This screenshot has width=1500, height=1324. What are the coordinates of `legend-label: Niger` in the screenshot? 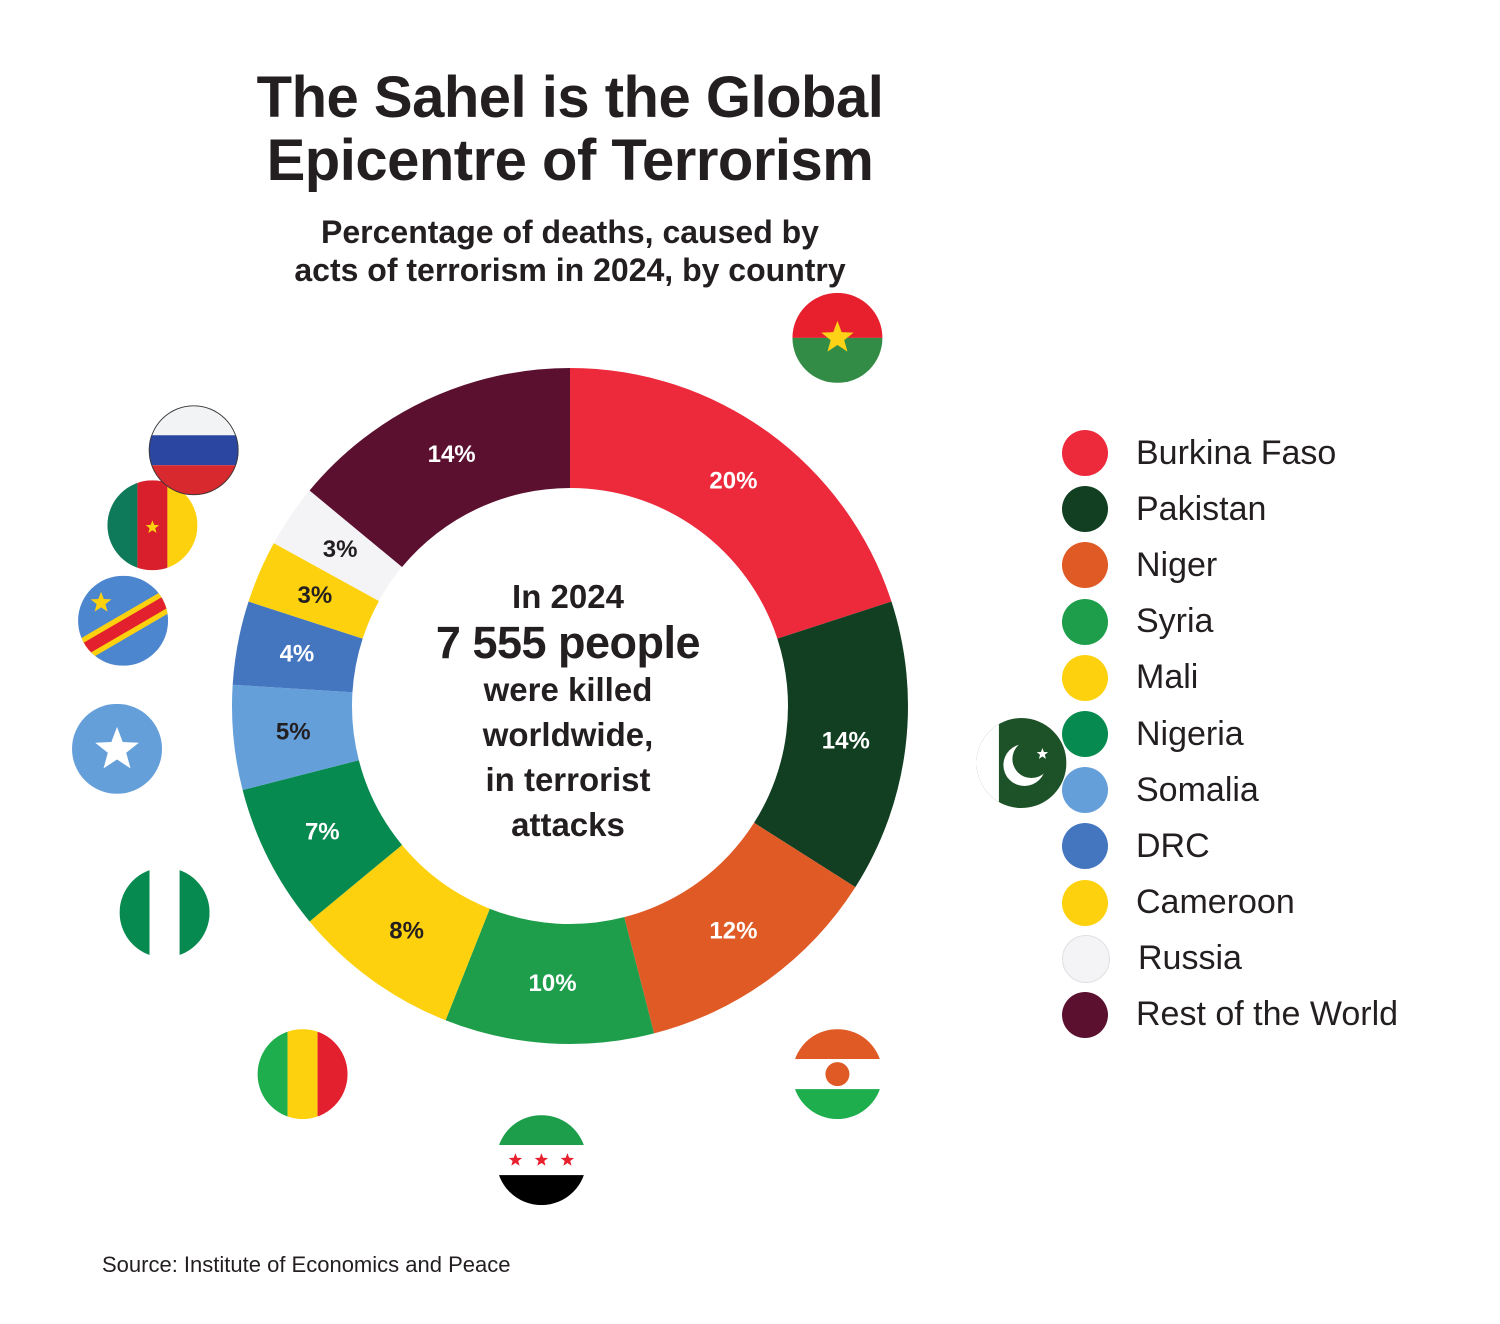 It's located at (1177, 564).